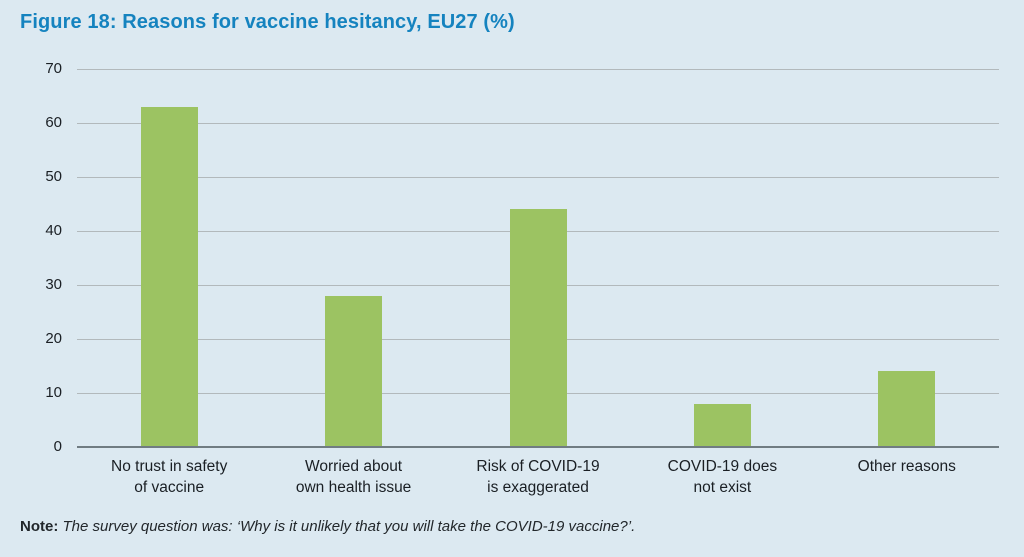 Image resolution: width=1024 pixels, height=557 pixels. Describe the element at coordinates (53, 392) in the screenshot. I see `y-axis-tick-label: 10` at that location.